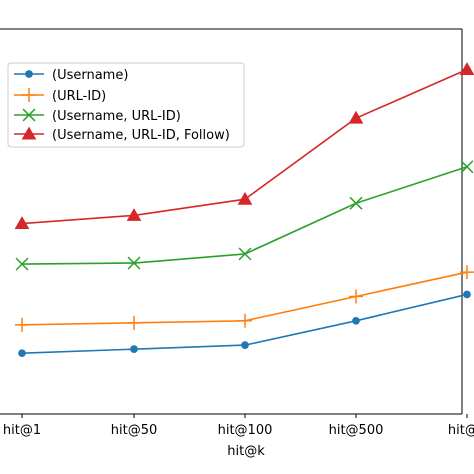 The width and height of the screenshot is (474, 474). What do you see at coordinates (134, 430) in the screenshot?
I see `x-tick-label: hit@50` at bounding box center [134, 430].